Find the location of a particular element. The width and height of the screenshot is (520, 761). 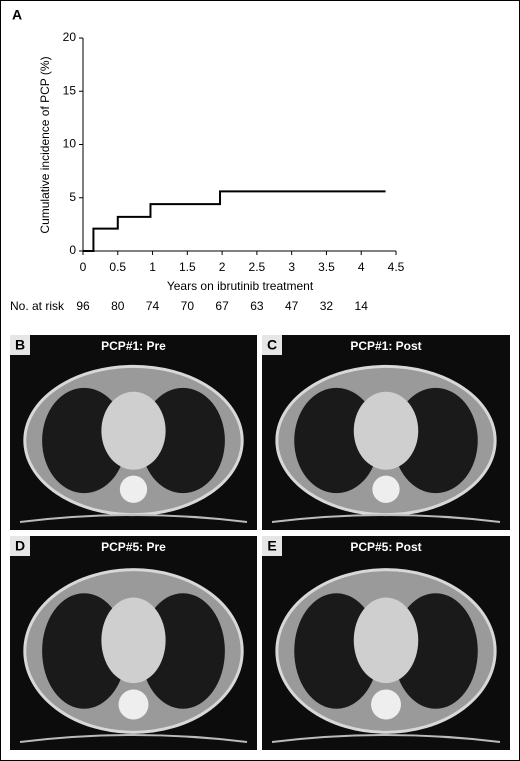

at-risk-value: 70 is located at coordinates (188, 306).